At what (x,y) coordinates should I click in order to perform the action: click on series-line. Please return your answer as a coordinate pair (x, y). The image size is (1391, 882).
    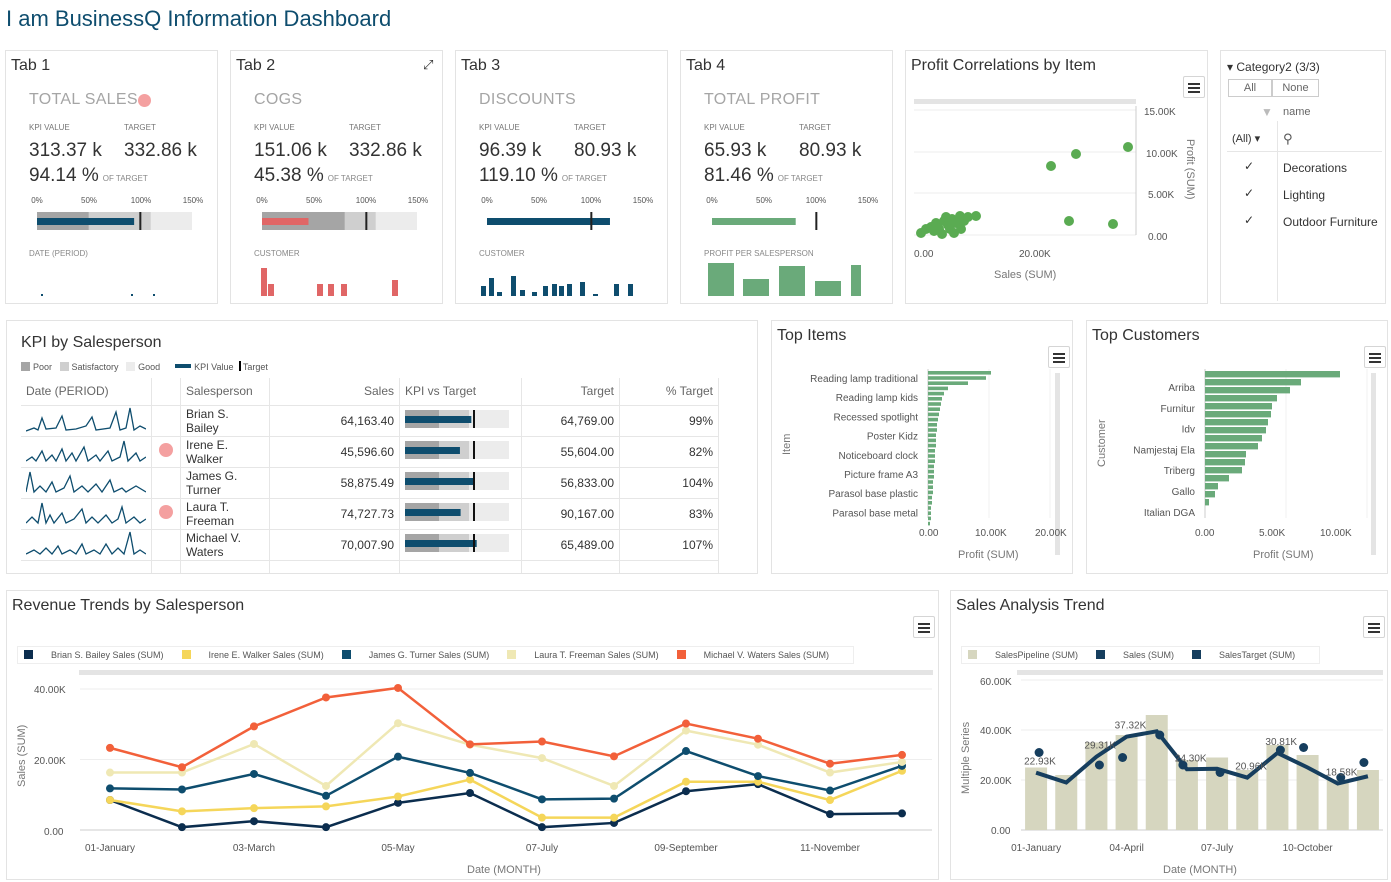
    Looking at the image, I should click on (506, 805).